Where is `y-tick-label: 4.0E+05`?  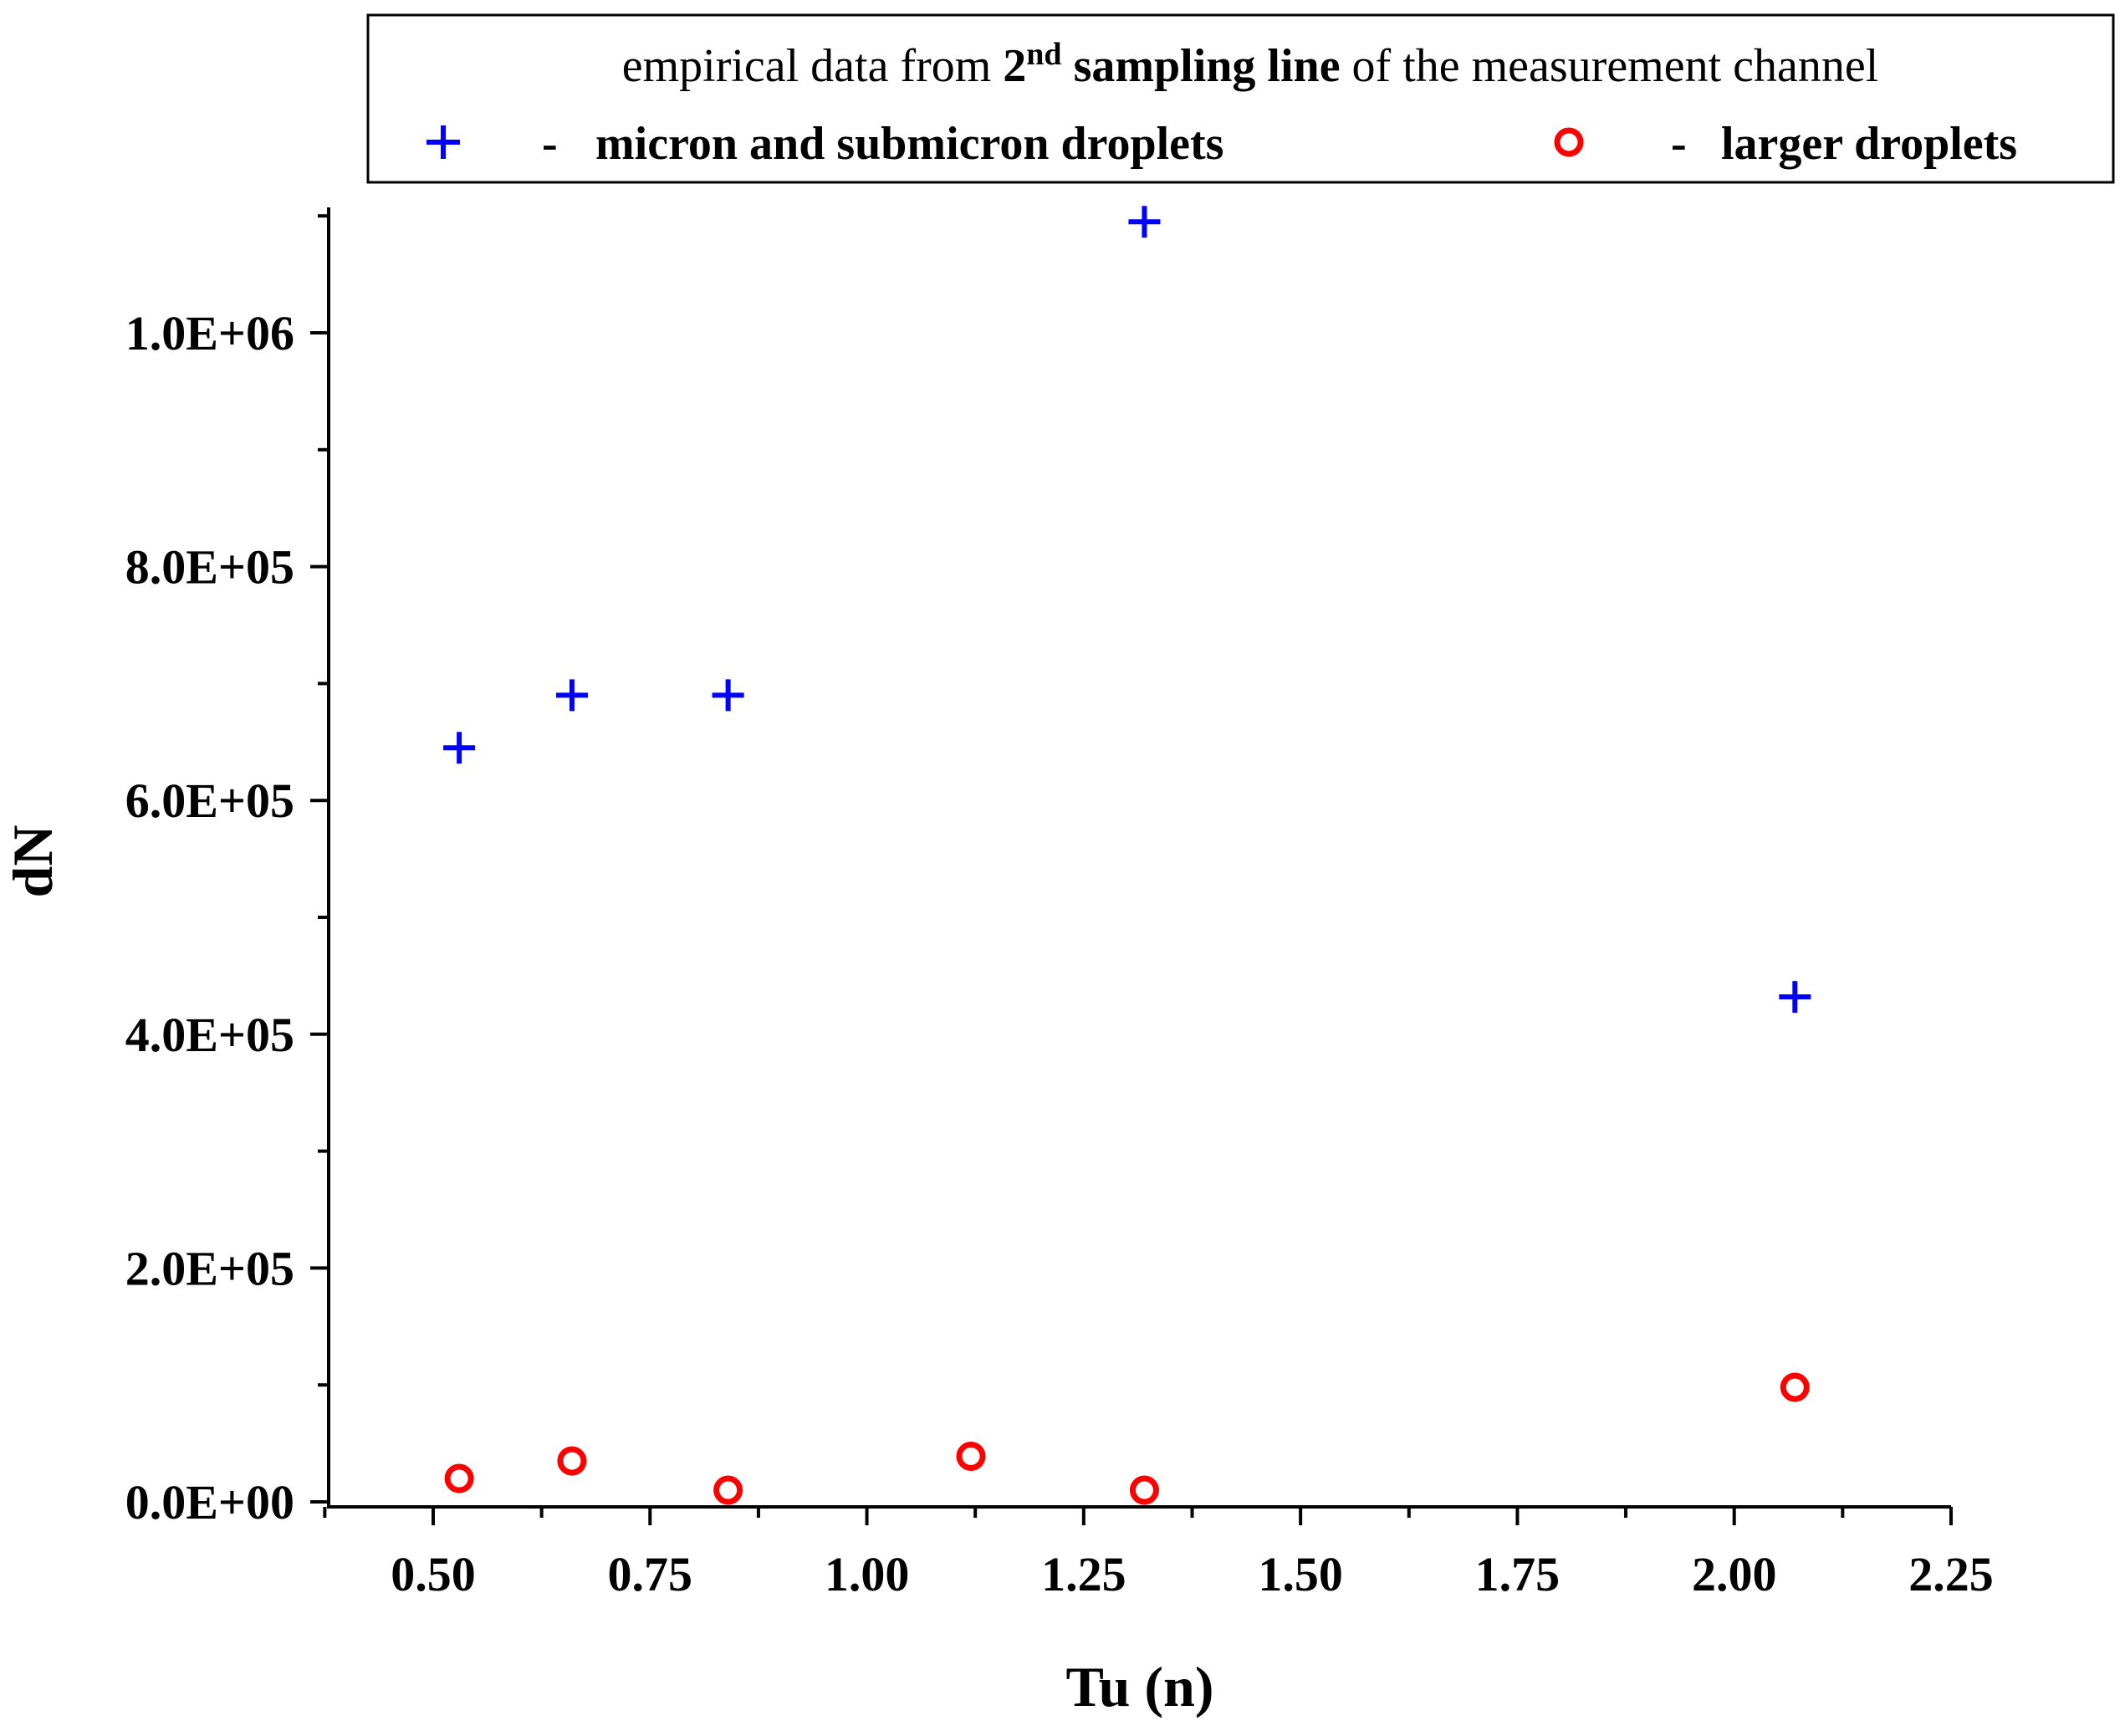 y-tick-label: 4.0E+05 is located at coordinates (209, 1035).